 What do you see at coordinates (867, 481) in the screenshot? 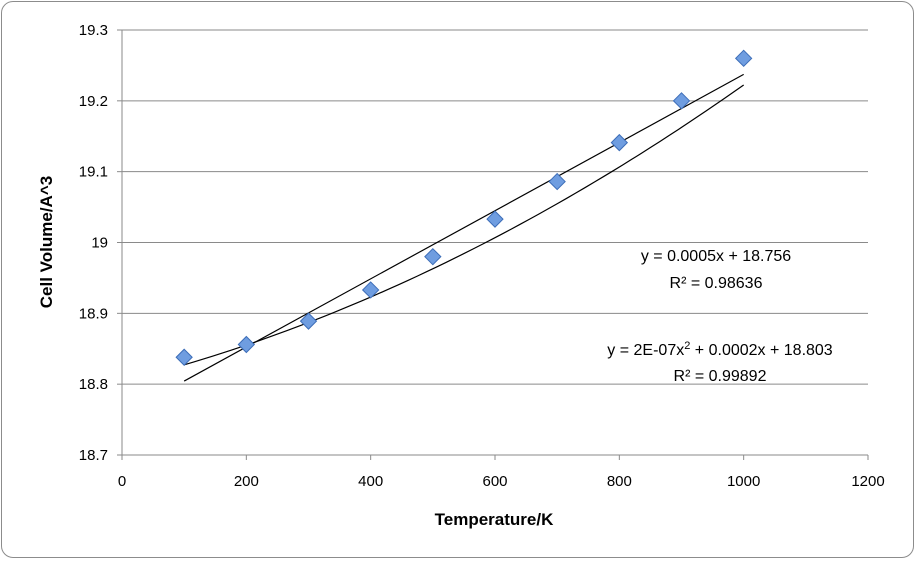
I see `x-tick-label: 1200` at bounding box center [867, 481].